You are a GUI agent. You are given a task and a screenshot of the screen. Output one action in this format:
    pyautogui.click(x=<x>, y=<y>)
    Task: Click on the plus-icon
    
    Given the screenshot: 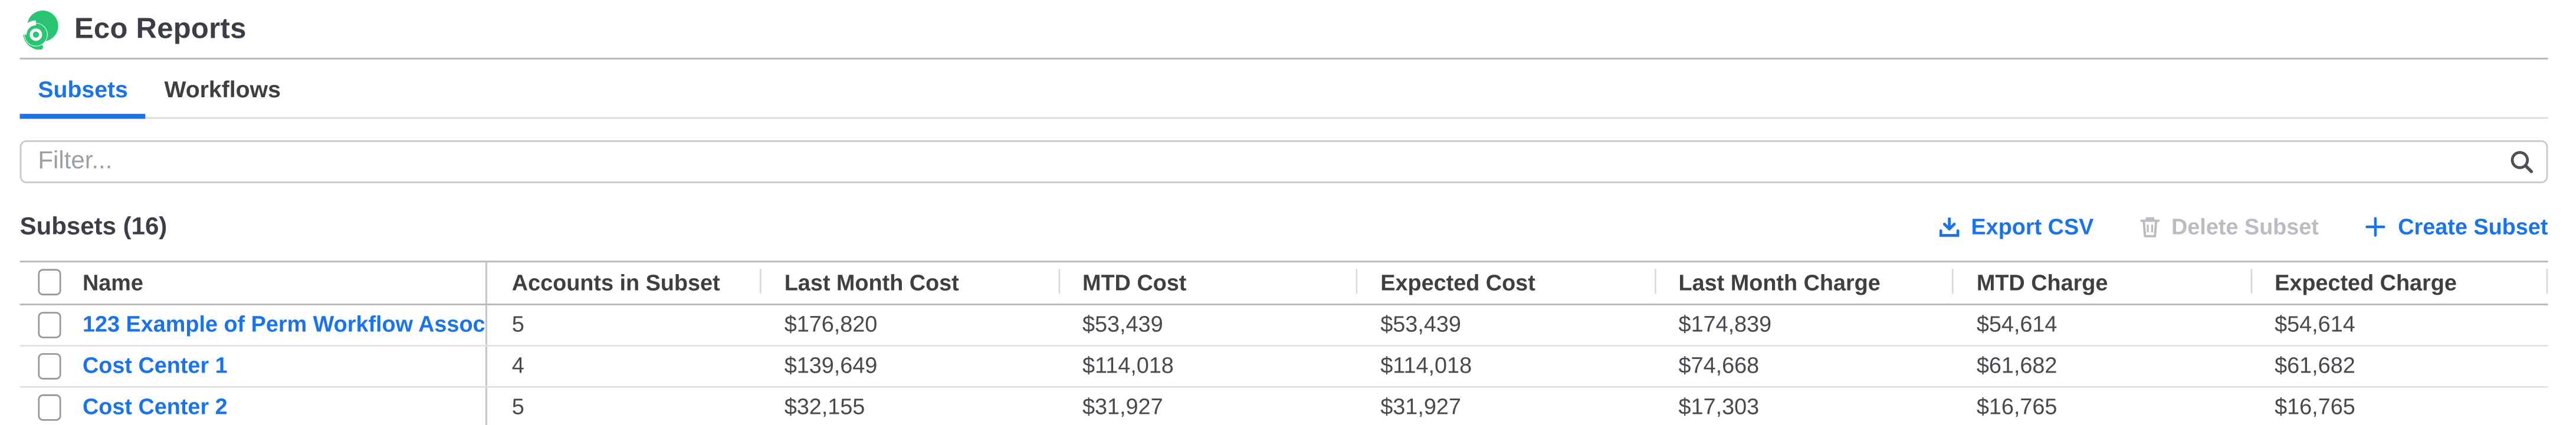 What is the action you would take?
    pyautogui.click(x=2375, y=228)
    